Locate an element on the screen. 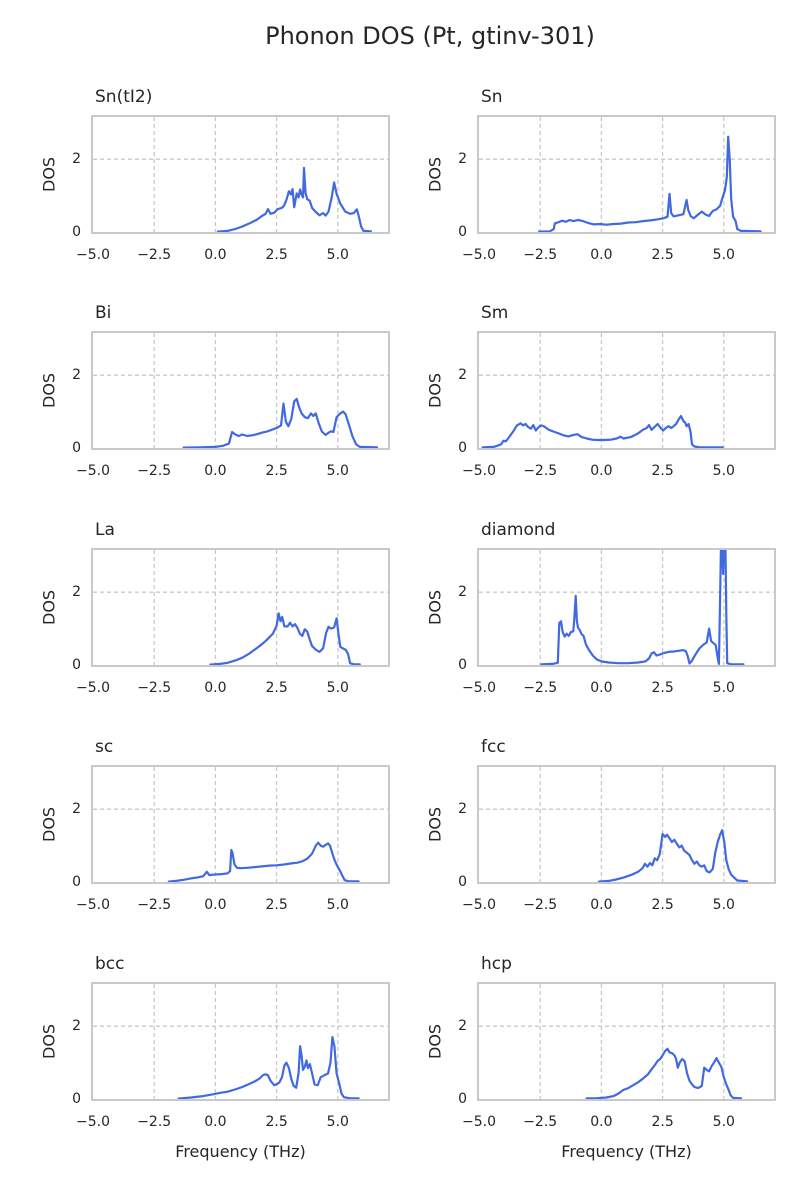 This screenshot has height=1200, width=800. subplot-sn: Sn DOS 0 2 −5.0 −2.5 0.0 2.5 5.0 is located at coordinates (604, 181).